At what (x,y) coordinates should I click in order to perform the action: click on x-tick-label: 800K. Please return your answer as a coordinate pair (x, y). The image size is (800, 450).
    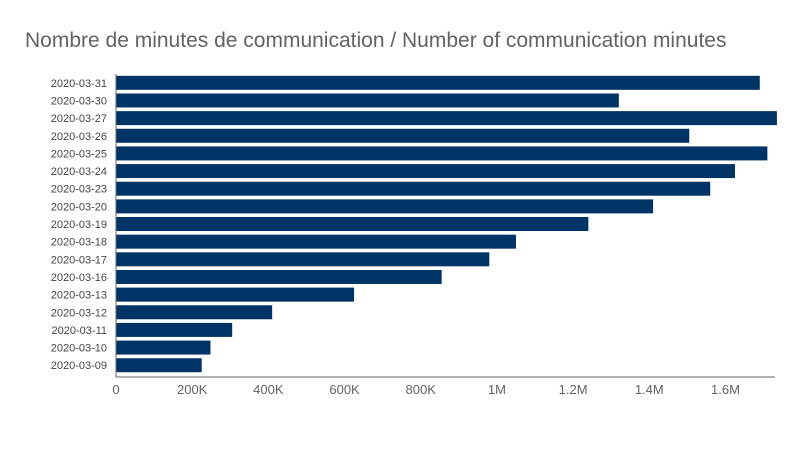
    Looking at the image, I should click on (421, 389).